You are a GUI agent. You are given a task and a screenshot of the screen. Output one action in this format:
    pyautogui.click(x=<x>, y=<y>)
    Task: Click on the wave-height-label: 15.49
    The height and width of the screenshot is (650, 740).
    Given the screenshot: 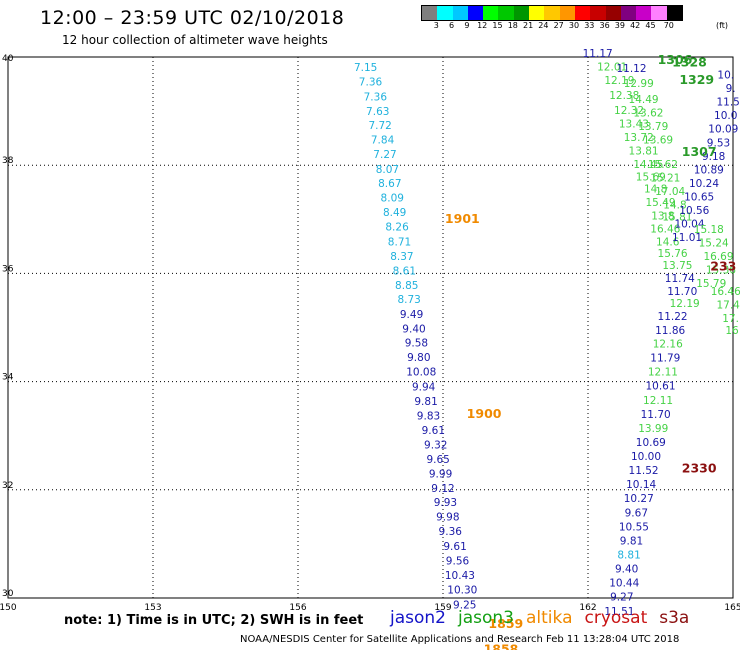 What is the action you would take?
    pyautogui.click(x=660, y=203)
    